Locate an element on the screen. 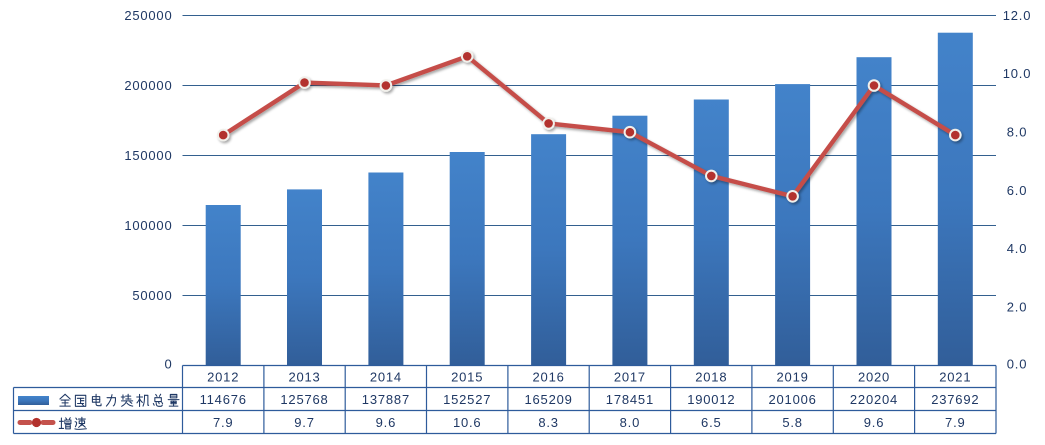 This screenshot has height=445, width=1045. svg-text: 2021 is located at coordinates (955, 376).